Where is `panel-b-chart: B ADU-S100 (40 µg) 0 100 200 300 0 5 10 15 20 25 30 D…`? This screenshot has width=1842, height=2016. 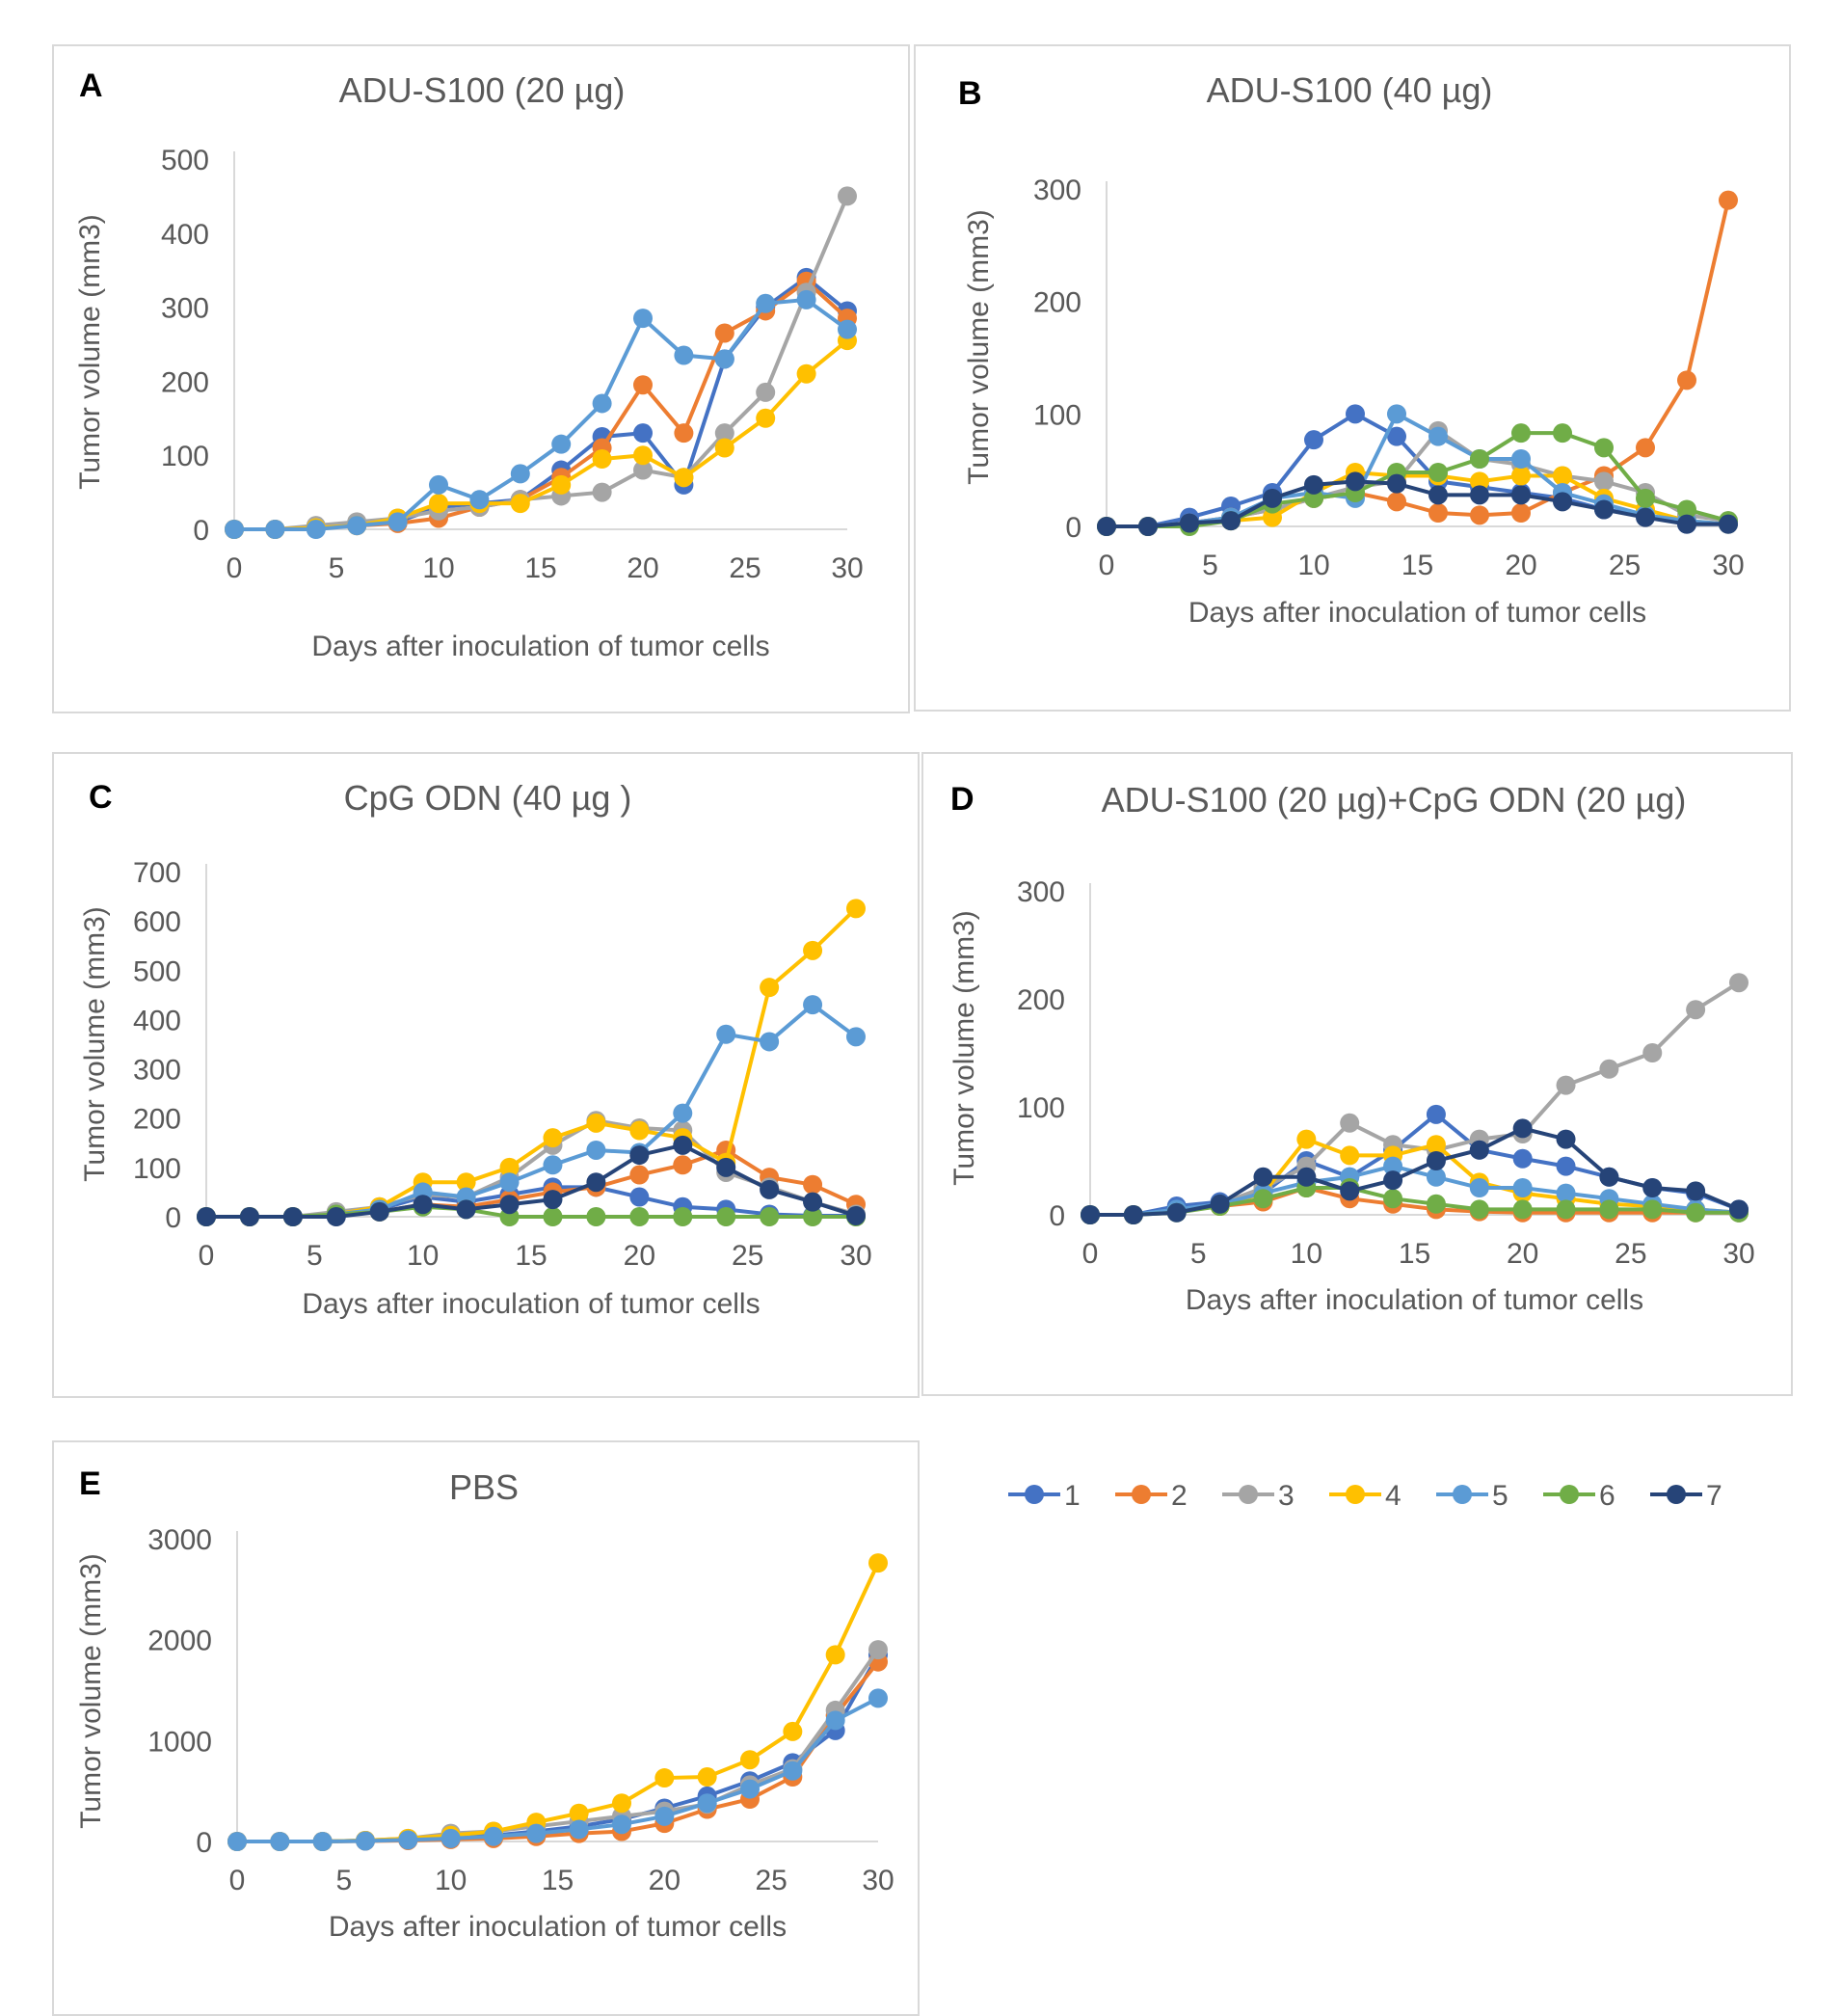
panel-b-chart: B ADU-S100 (40 µg) 0 100 200 300 0 5 10 15 20 25 30 D… is located at coordinates (1351, 349).